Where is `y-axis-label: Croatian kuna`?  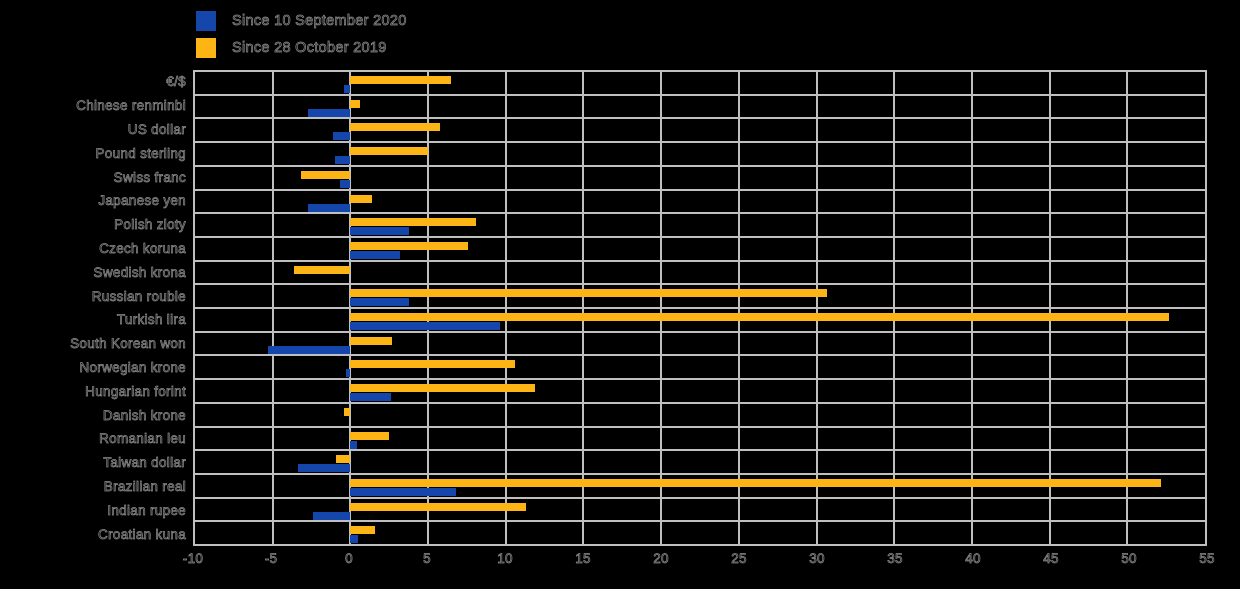
y-axis-label: Croatian kuna is located at coordinates (142, 534).